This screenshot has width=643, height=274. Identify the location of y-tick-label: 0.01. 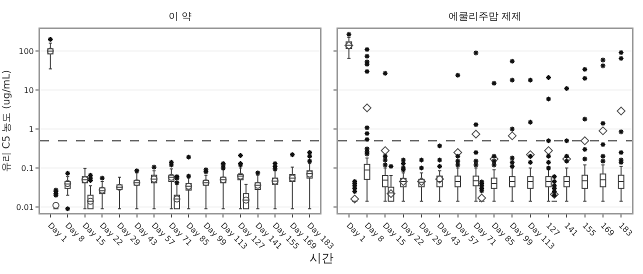
(25, 207).